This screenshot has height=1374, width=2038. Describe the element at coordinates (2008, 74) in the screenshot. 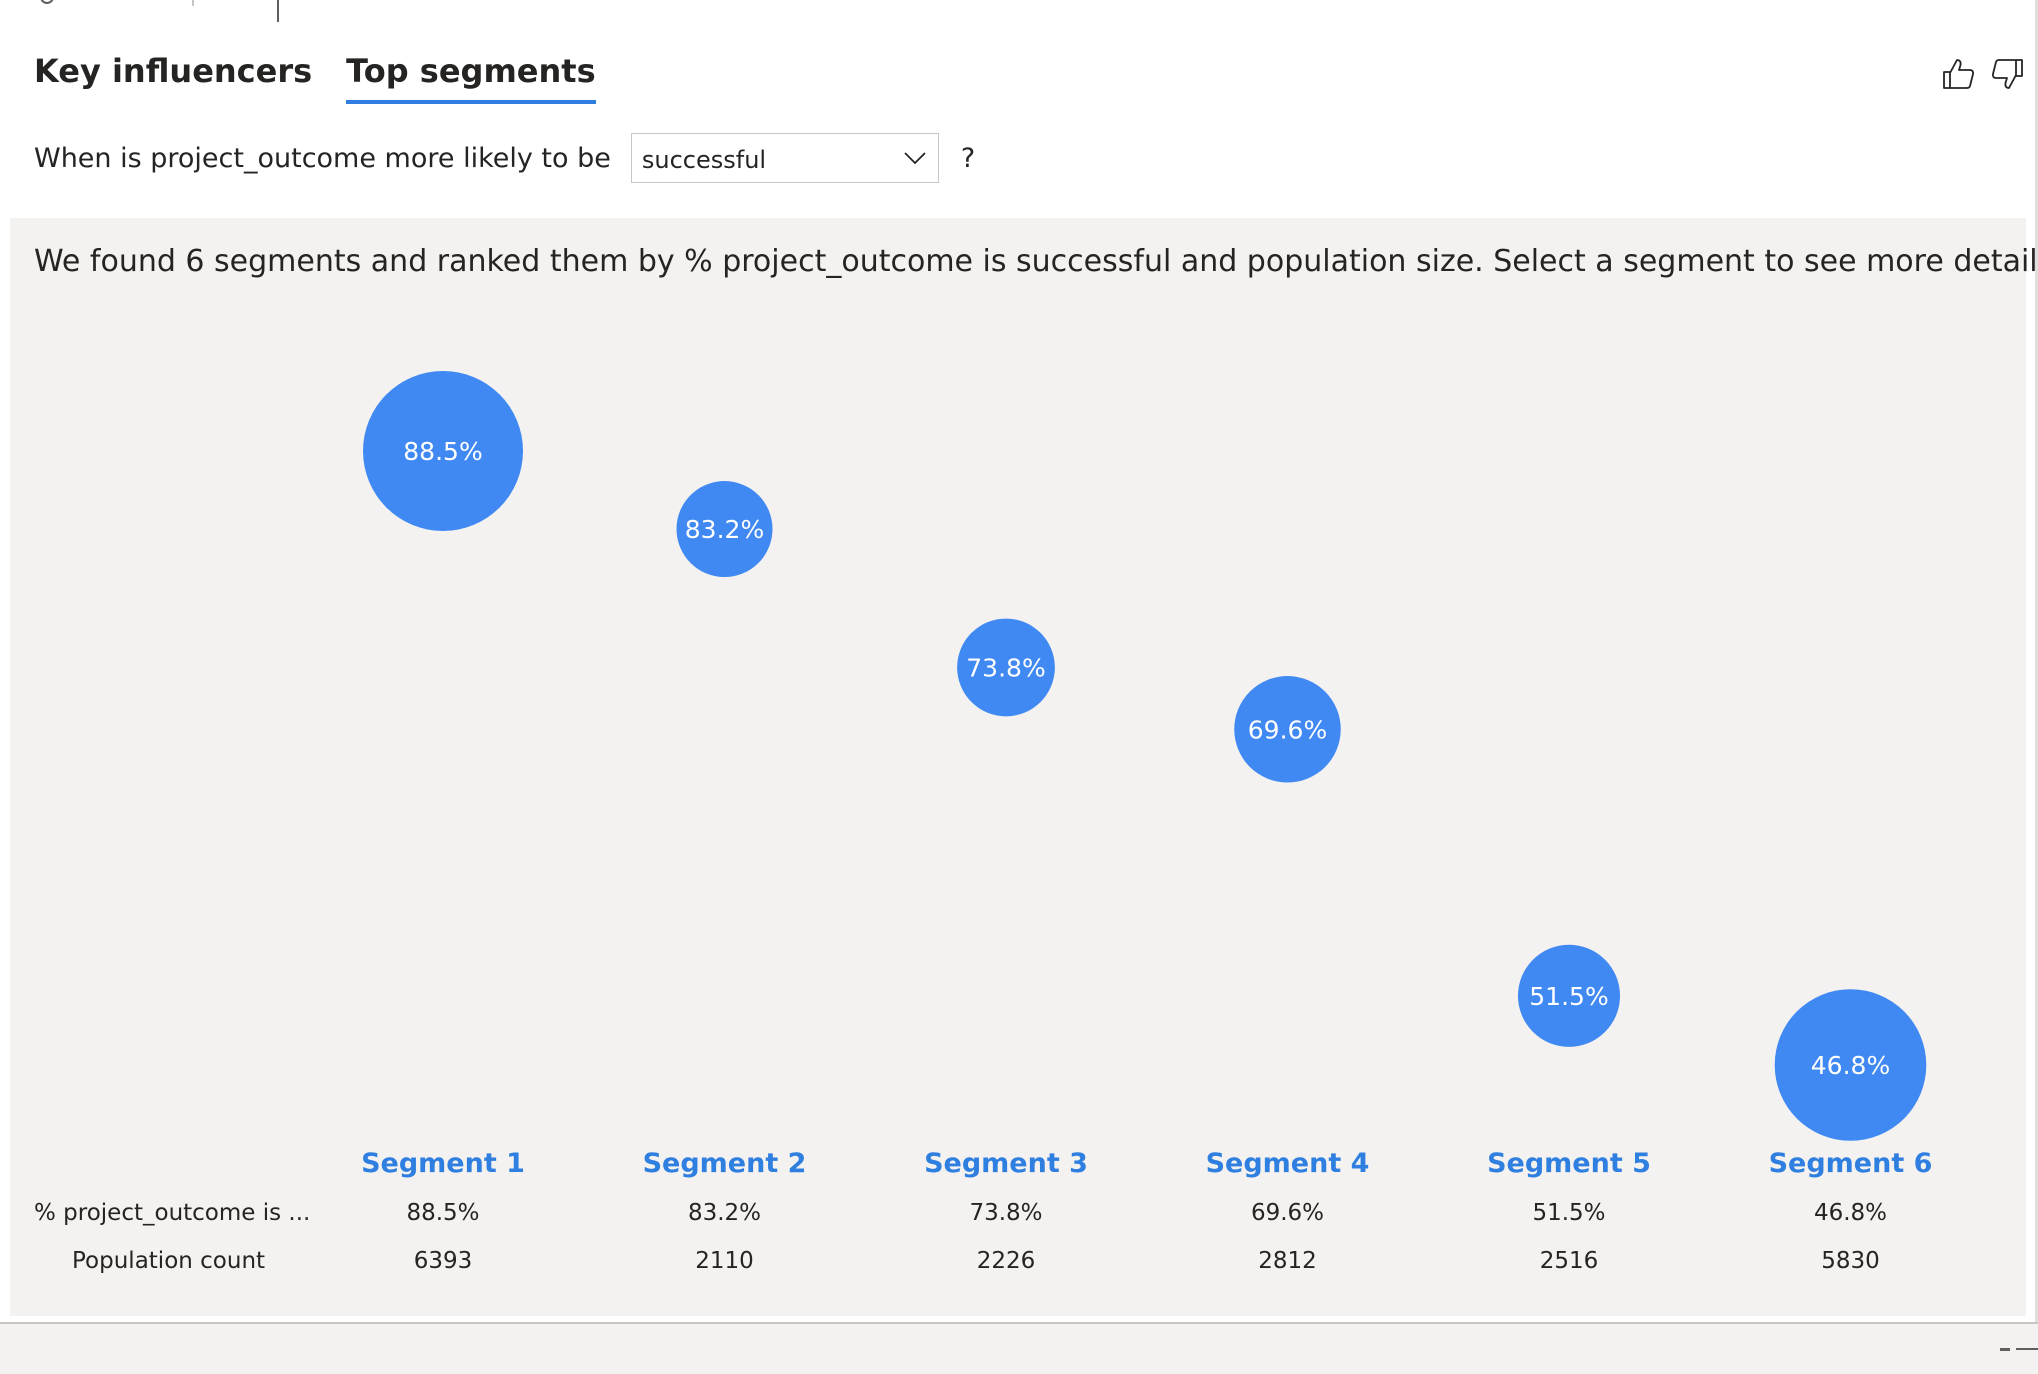

I see `thumbs-down-icon` at that location.